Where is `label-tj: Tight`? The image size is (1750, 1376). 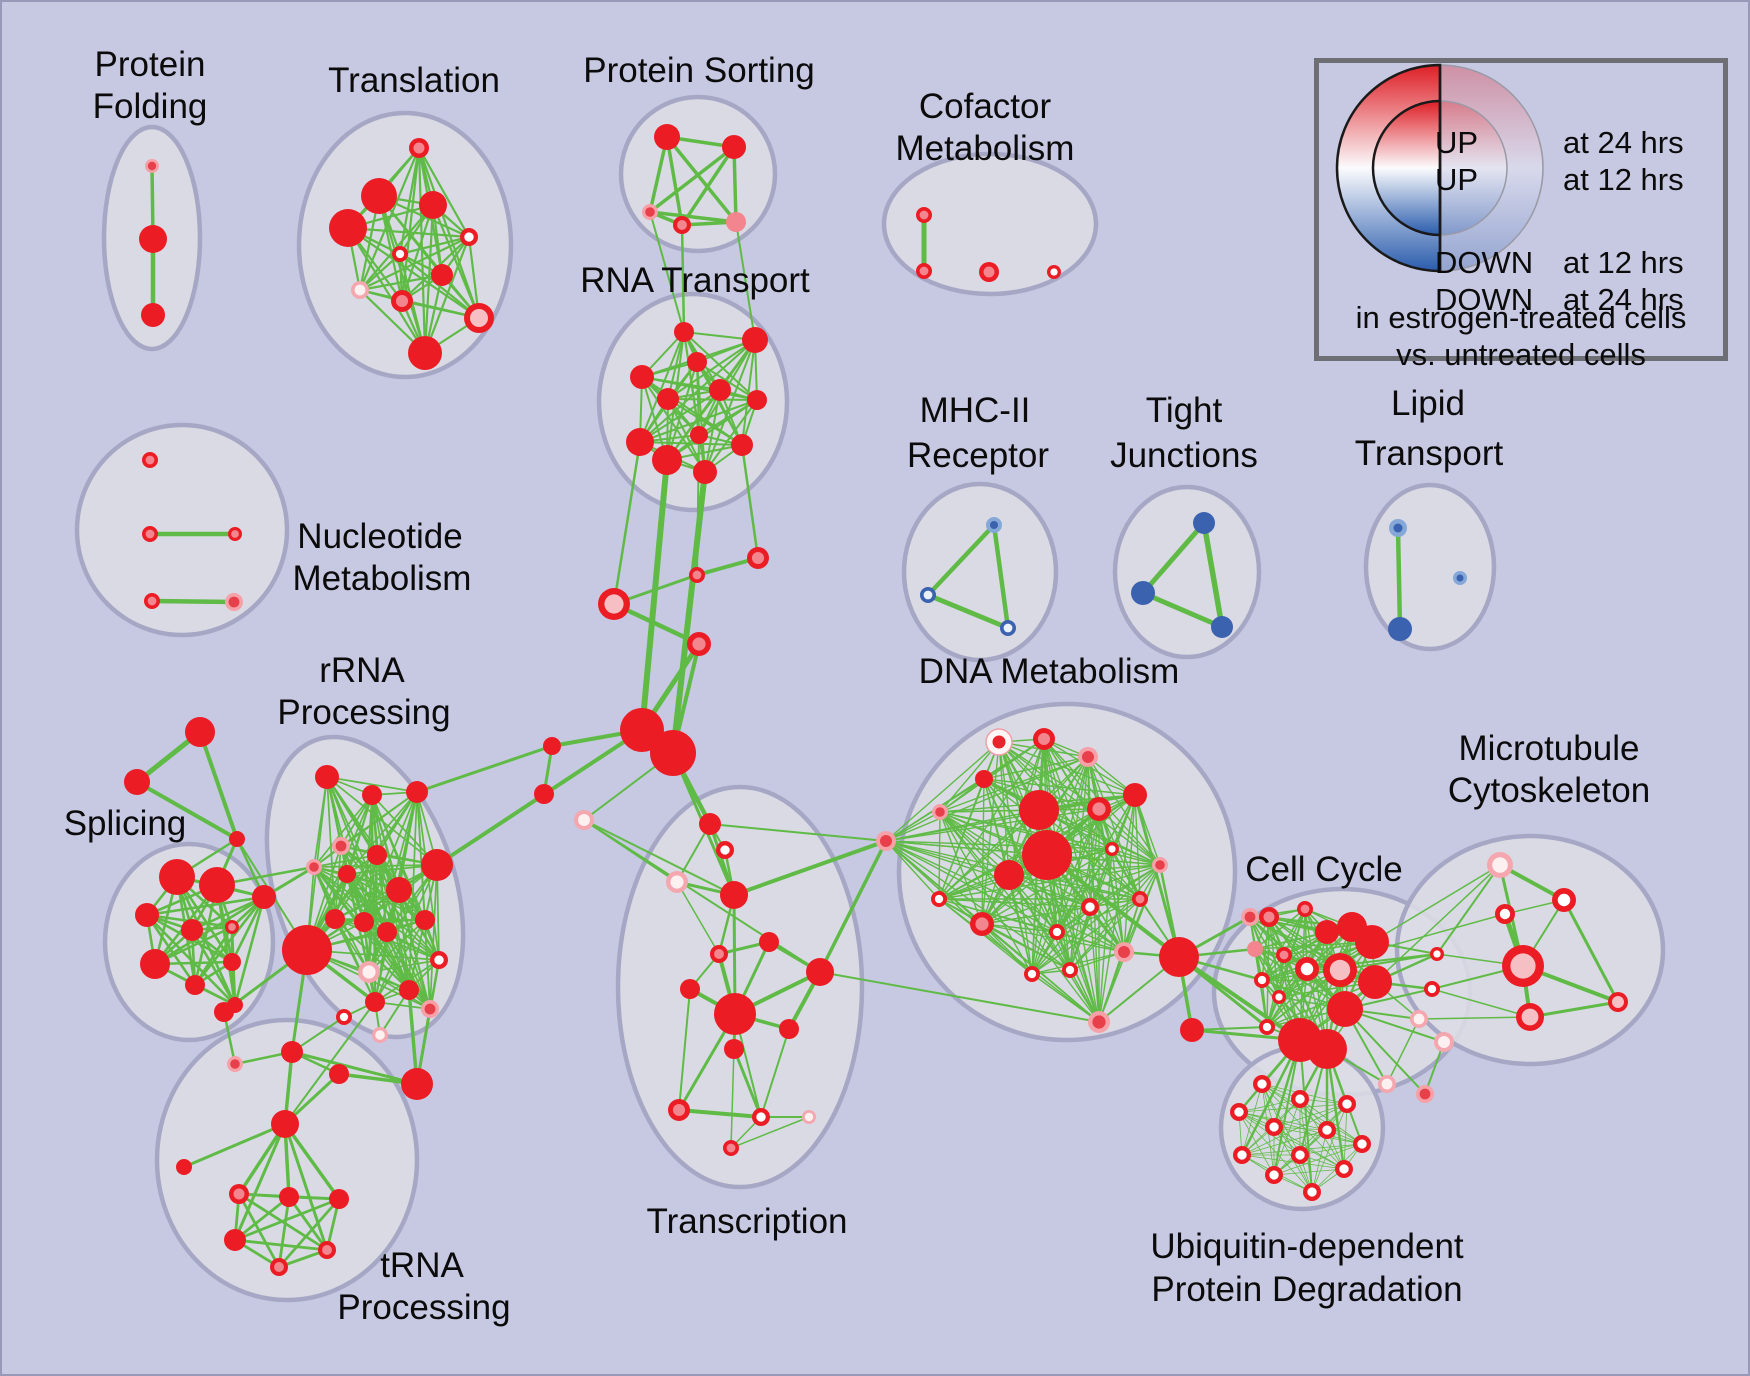 label-tj: Tight is located at coordinates (1184, 410).